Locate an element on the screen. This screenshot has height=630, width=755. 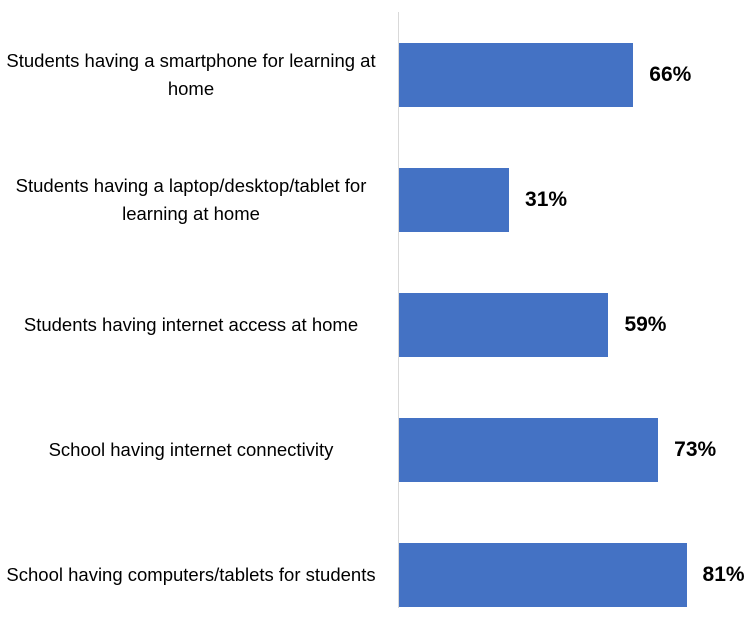
category-label: School having internet connectivity is located at coordinates (191, 450).